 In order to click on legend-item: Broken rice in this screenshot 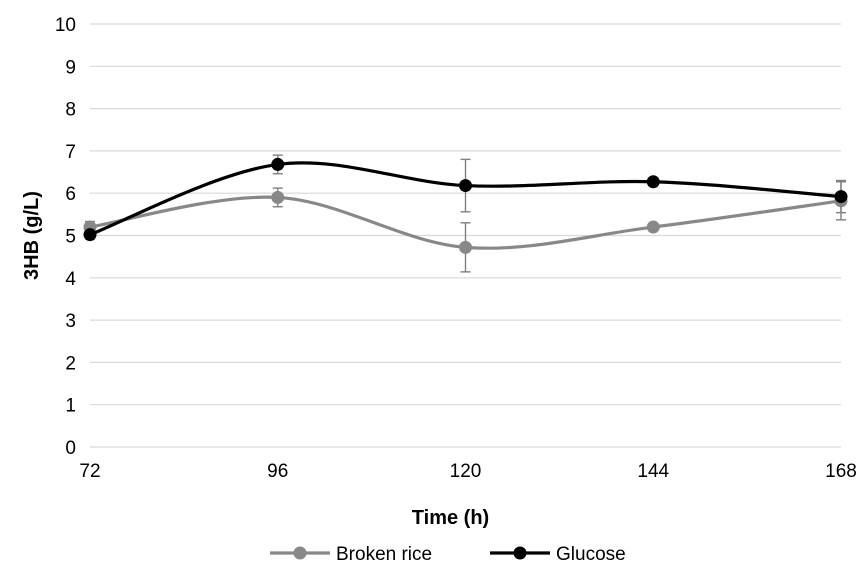, I will do `click(351, 554)`.